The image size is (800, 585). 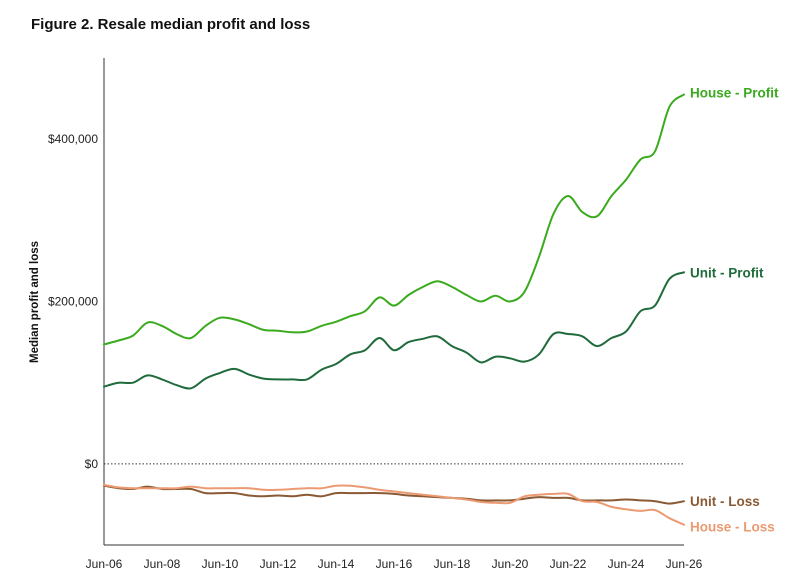 What do you see at coordinates (568, 564) in the screenshot?
I see `x-tick-label: Jun-22` at bounding box center [568, 564].